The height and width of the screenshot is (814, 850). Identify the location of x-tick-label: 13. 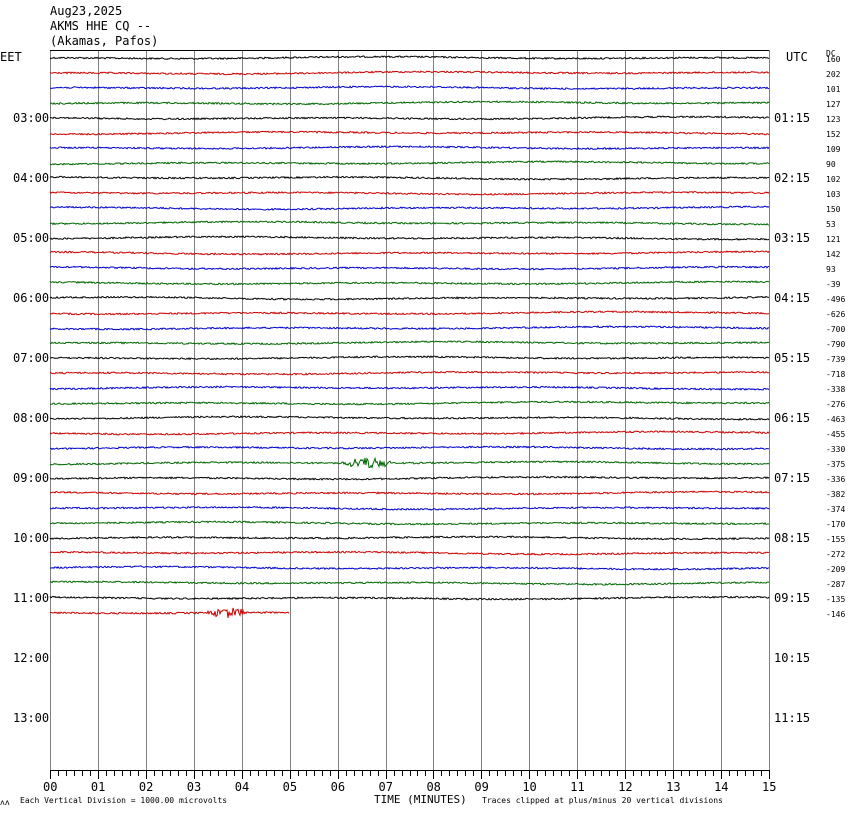
(673, 787).